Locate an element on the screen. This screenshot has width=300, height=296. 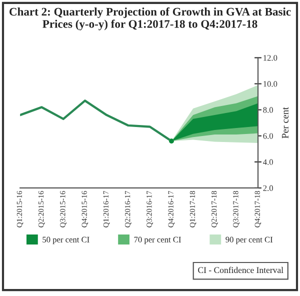
chart-title: Chart 2: Quarterly Projection of Growth in GVA at Basic Prices (y-o-y) for Q1:2017-18 to Q4:2017-18 is located at coordinates (150, 18).